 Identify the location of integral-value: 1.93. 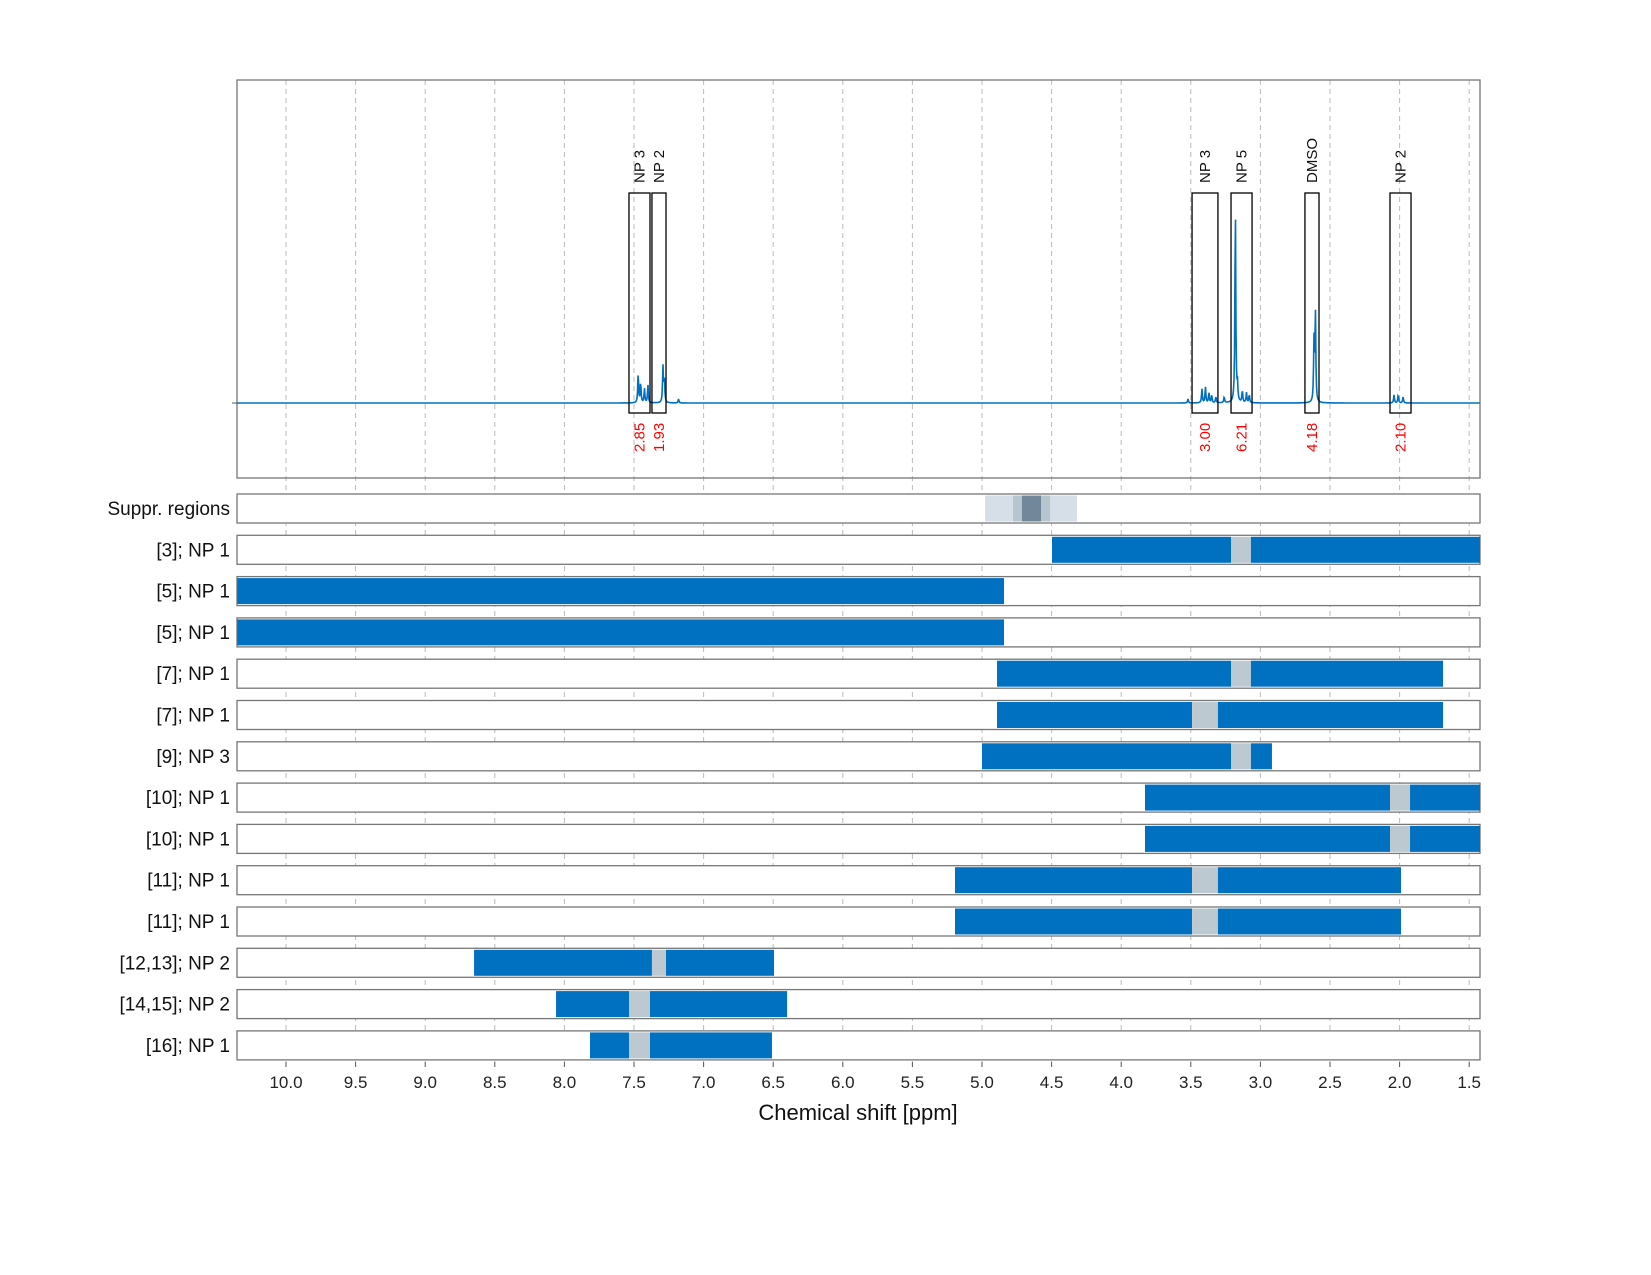
(659, 437).